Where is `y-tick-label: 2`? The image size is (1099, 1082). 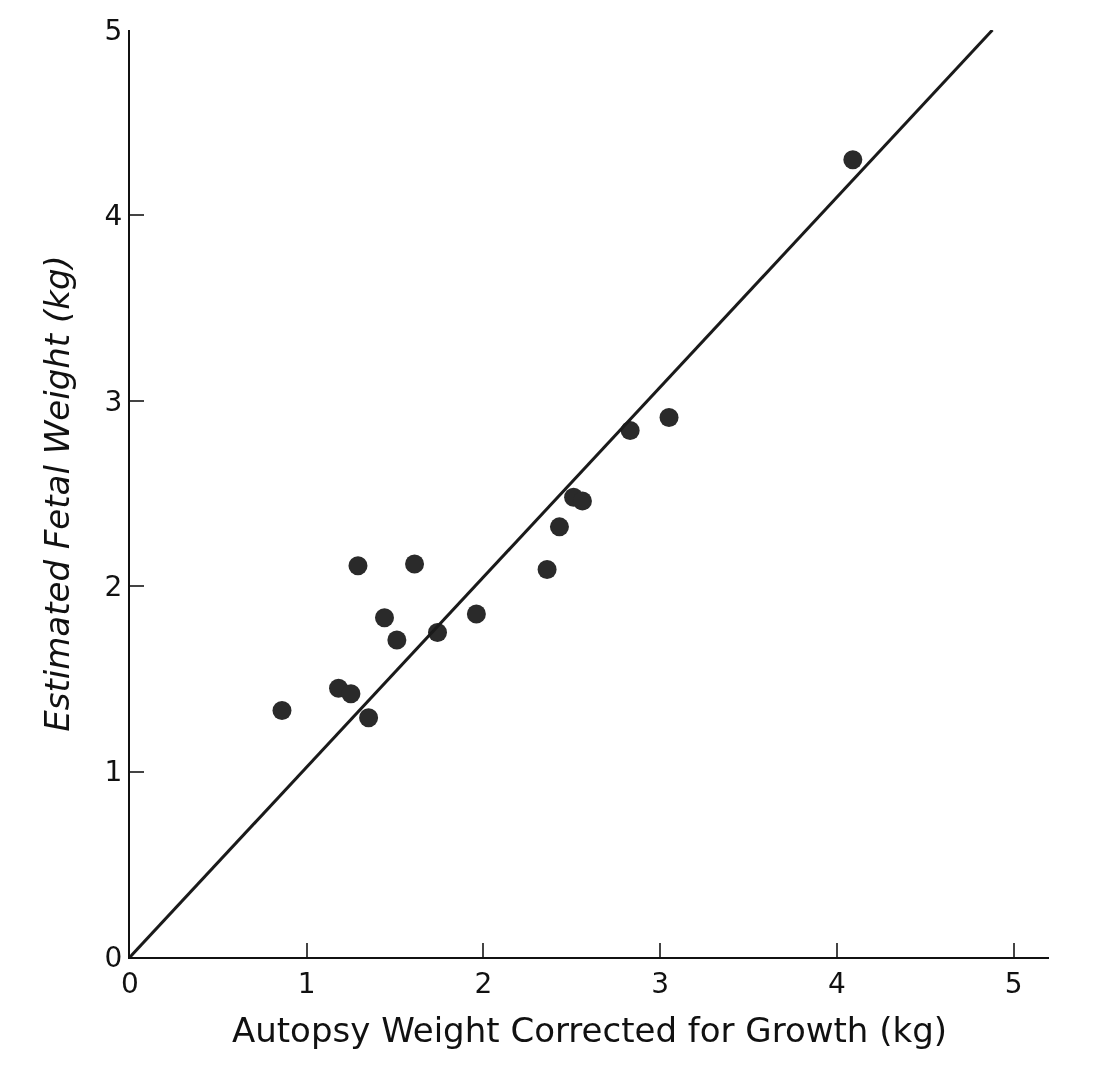
y-tick-label: 2 is located at coordinates (113, 586).